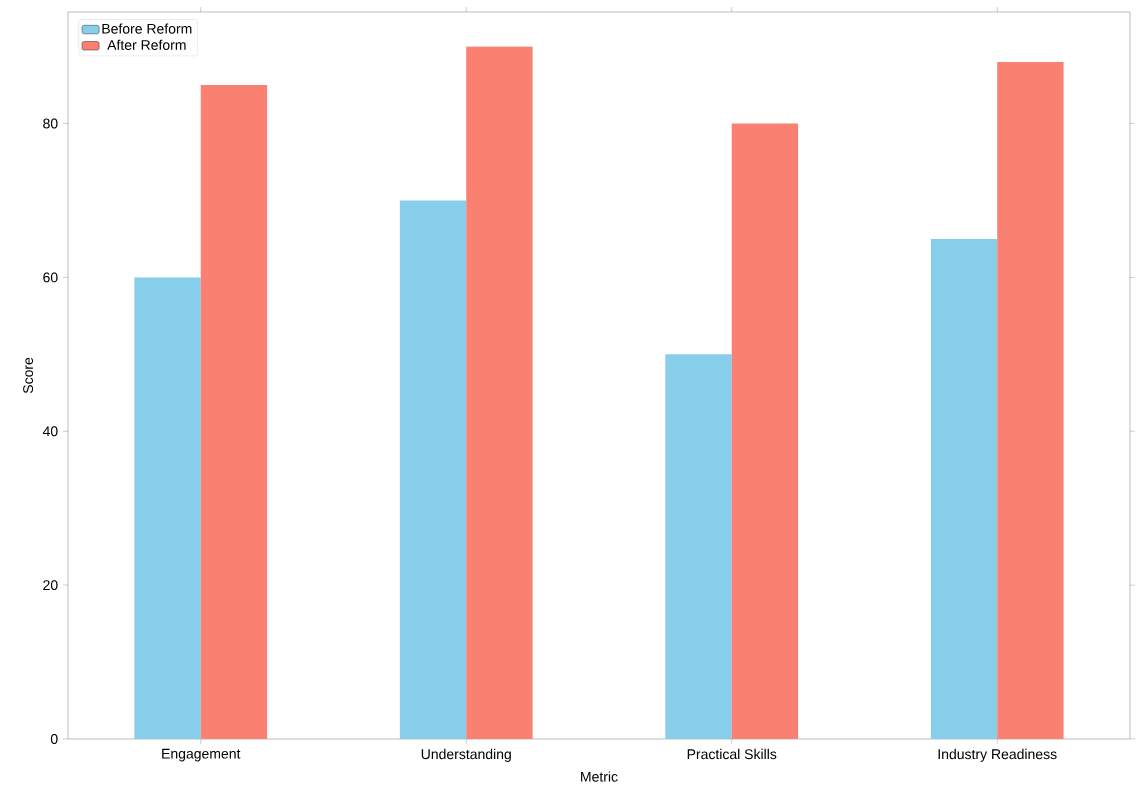 The height and width of the screenshot is (805, 1142). What do you see at coordinates (732, 754) in the screenshot?
I see `x-tick-label: Practical Skills` at bounding box center [732, 754].